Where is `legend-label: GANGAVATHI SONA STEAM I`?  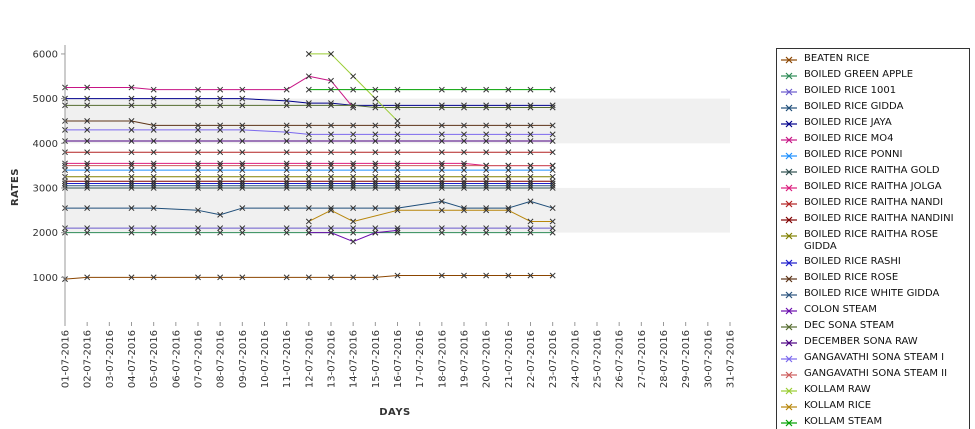
legend-label: GANGAVATHI SONA STEAM I is located at coordinates (874, 357).